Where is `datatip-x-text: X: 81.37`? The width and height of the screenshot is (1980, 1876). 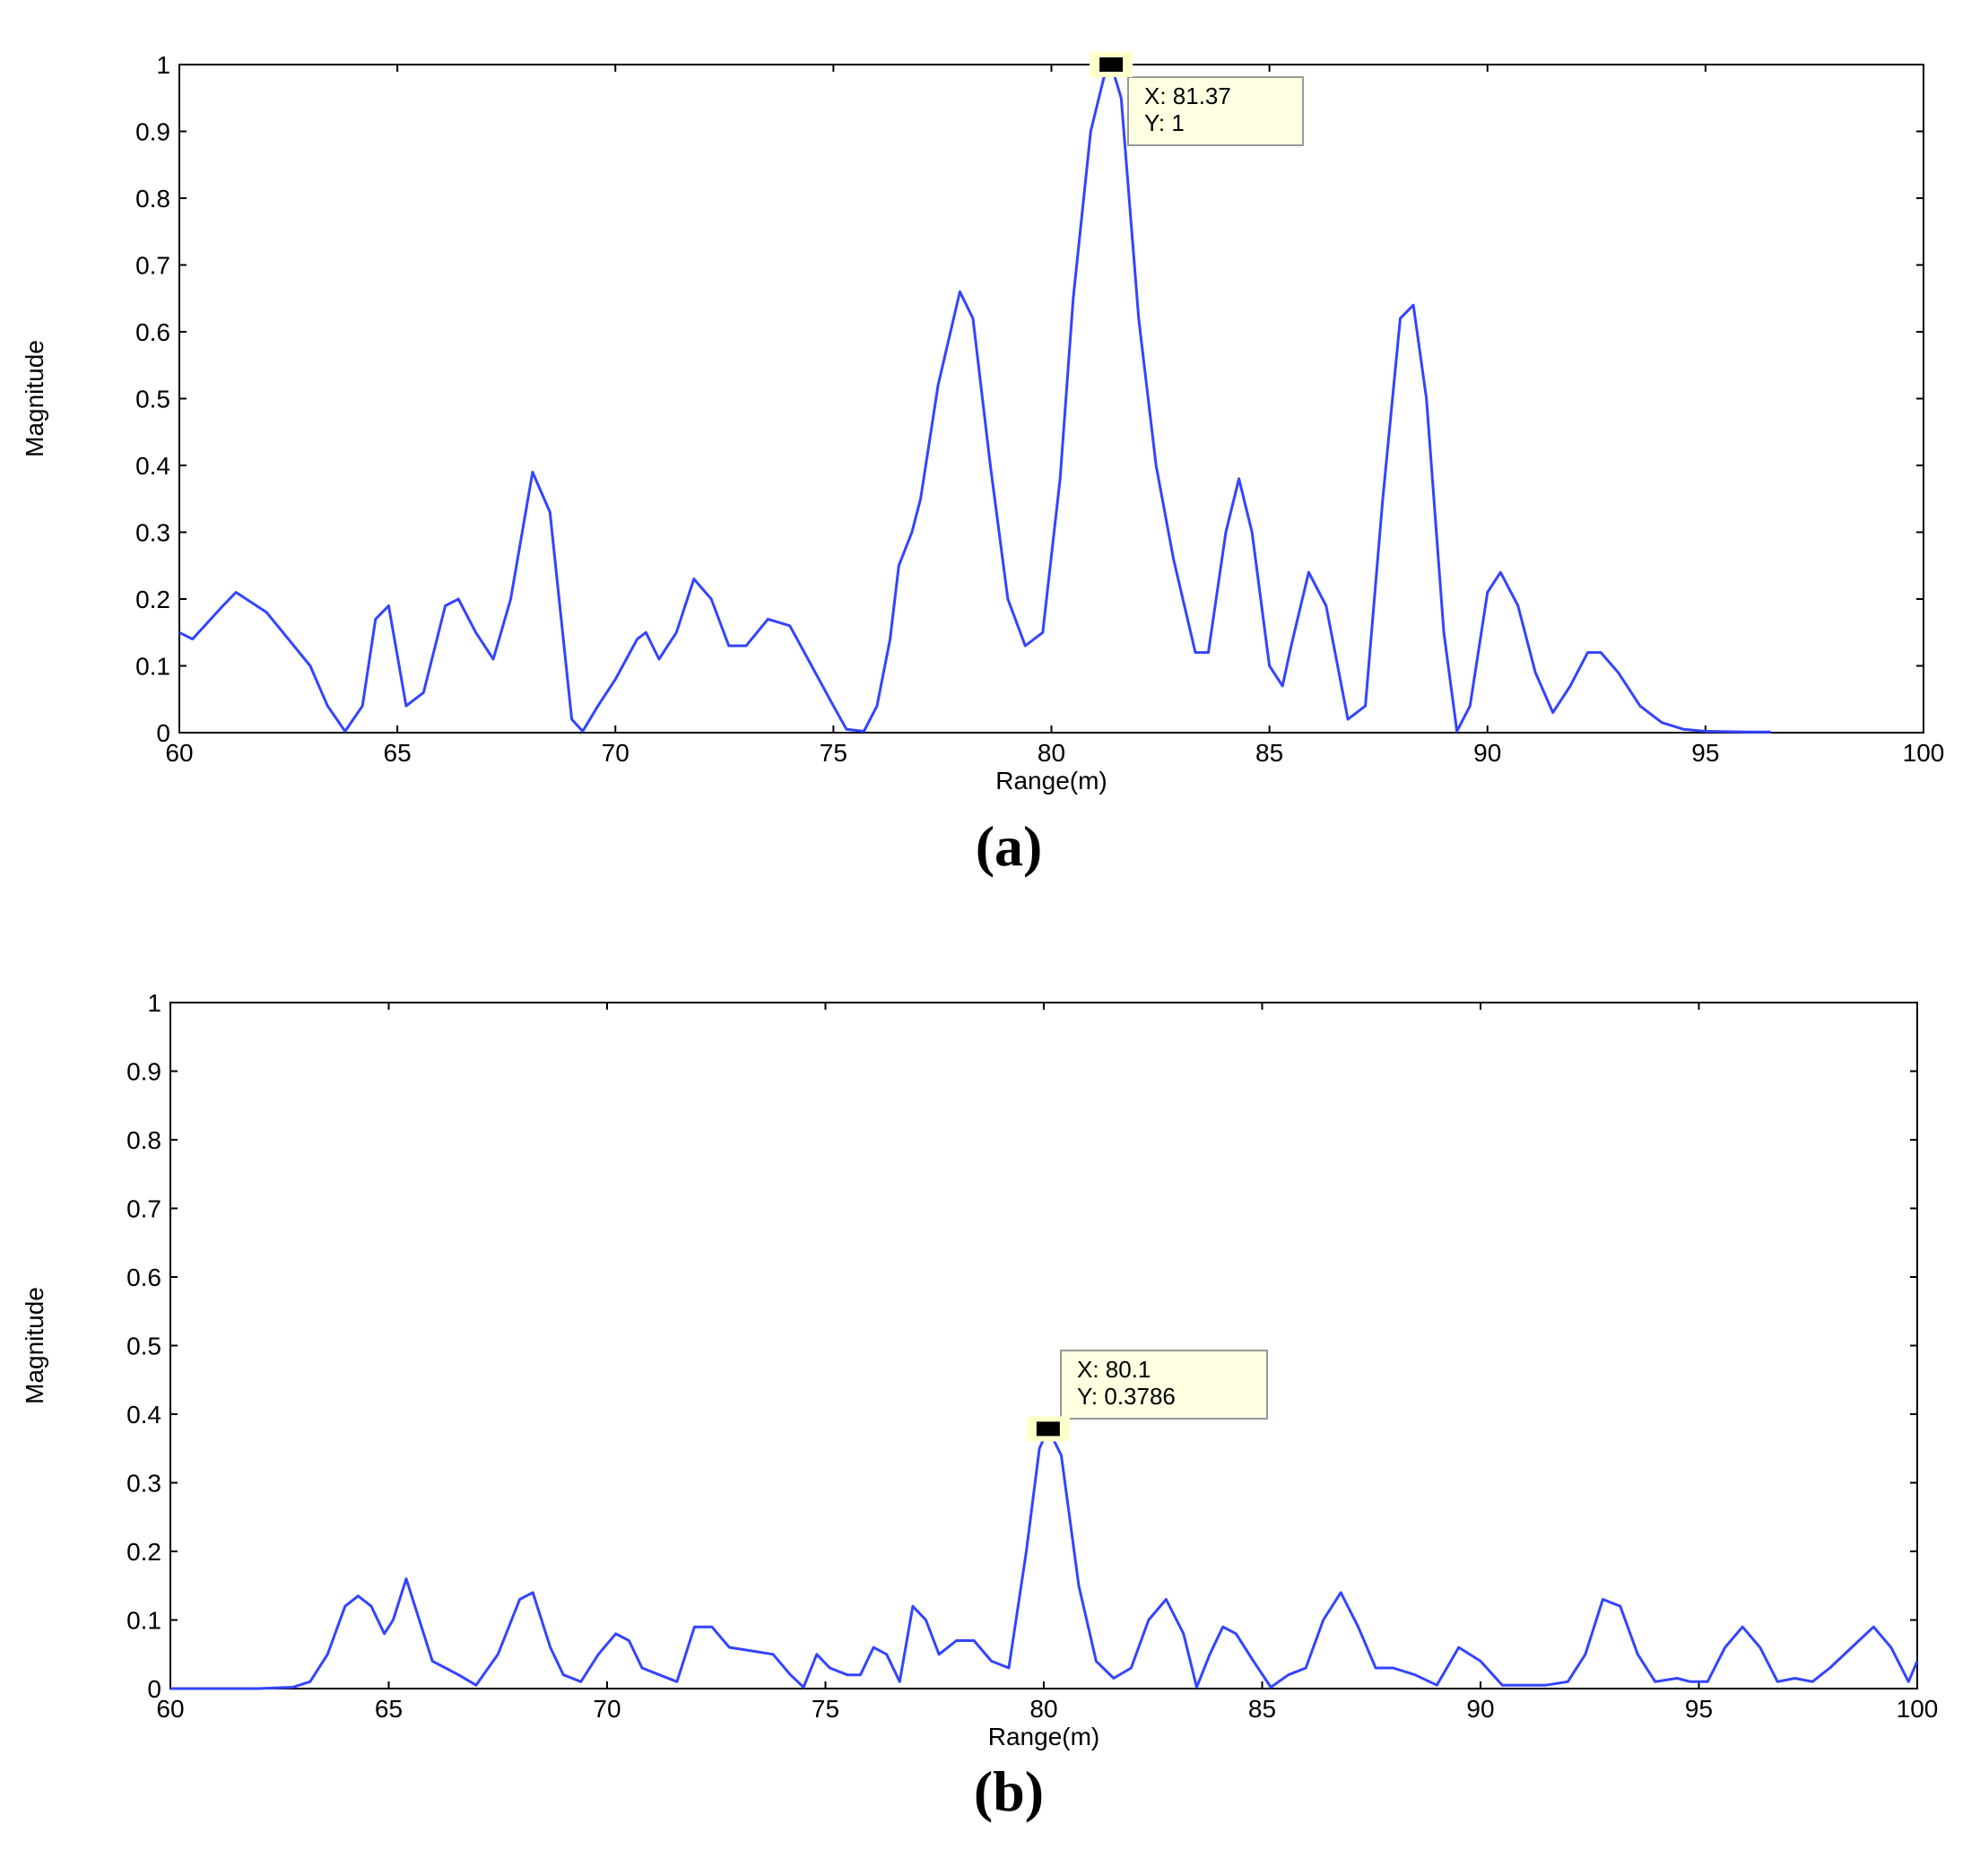 datatip-x-text: X: 81.37 is located at coordinates (1187, 96).